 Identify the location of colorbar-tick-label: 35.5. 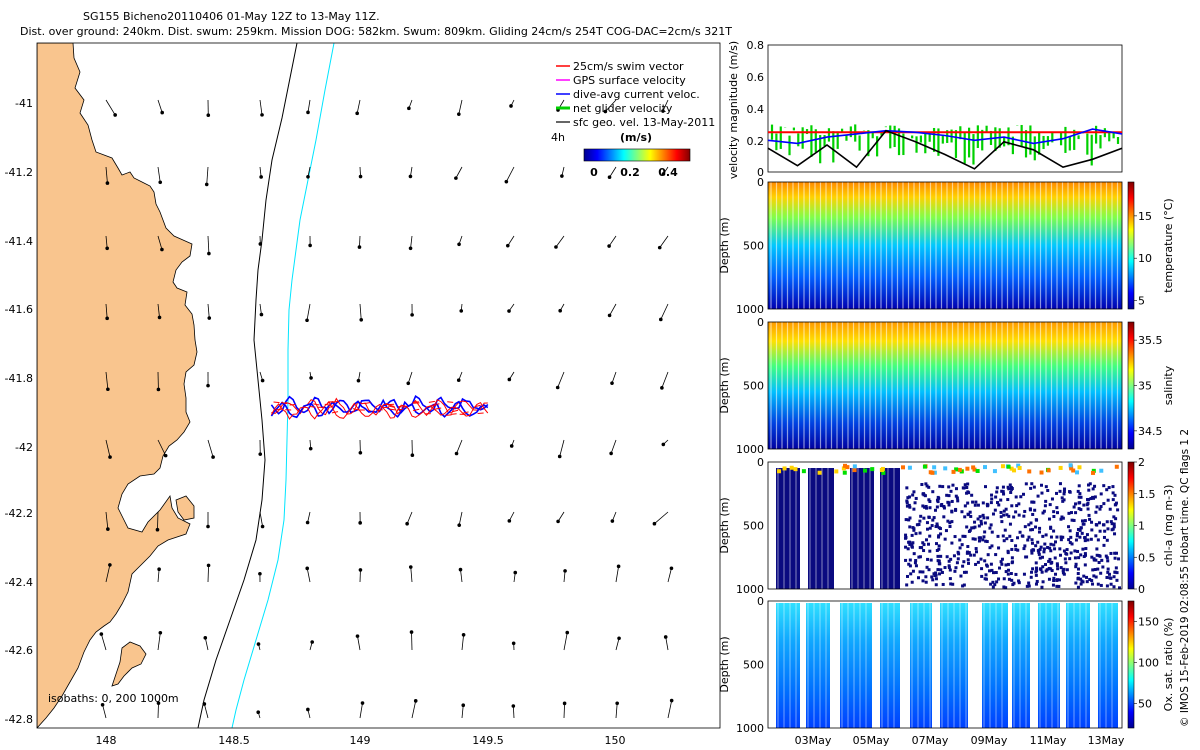
(1150, 340).